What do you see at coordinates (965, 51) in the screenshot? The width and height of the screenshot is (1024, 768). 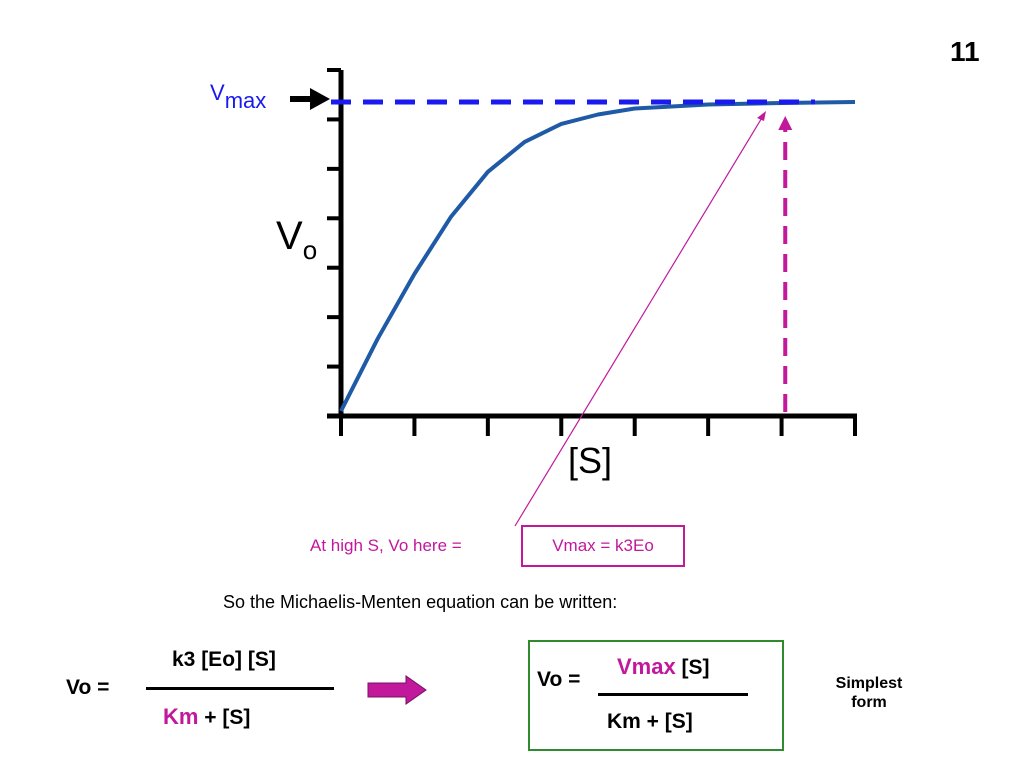 I see `slide-number: 11` at bounding box center [965, 51].